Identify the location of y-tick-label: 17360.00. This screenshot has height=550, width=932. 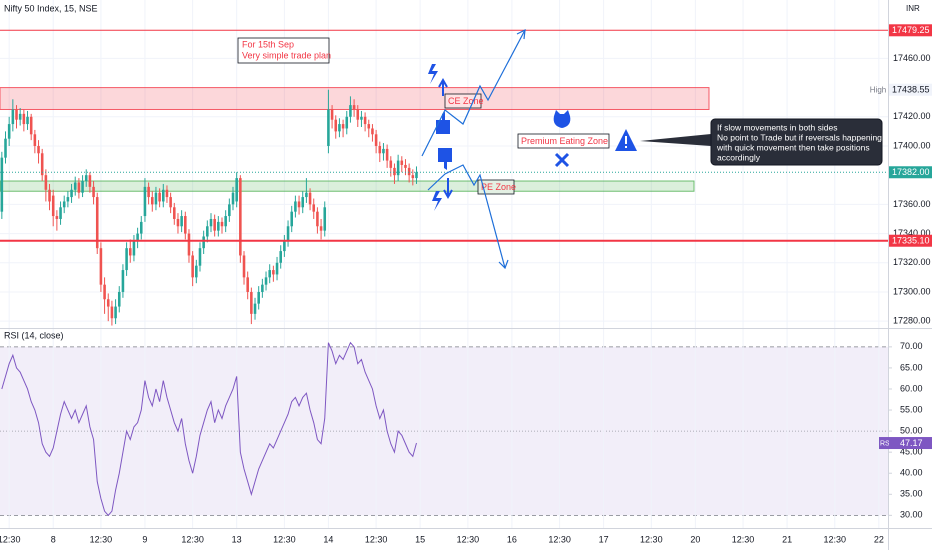
(912, 204).